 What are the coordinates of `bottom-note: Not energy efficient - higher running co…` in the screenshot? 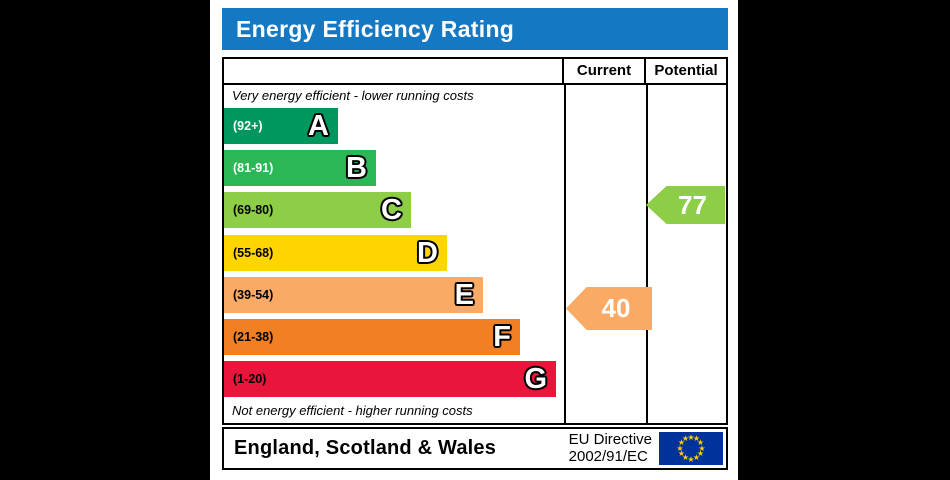 It's located at (352, 410).